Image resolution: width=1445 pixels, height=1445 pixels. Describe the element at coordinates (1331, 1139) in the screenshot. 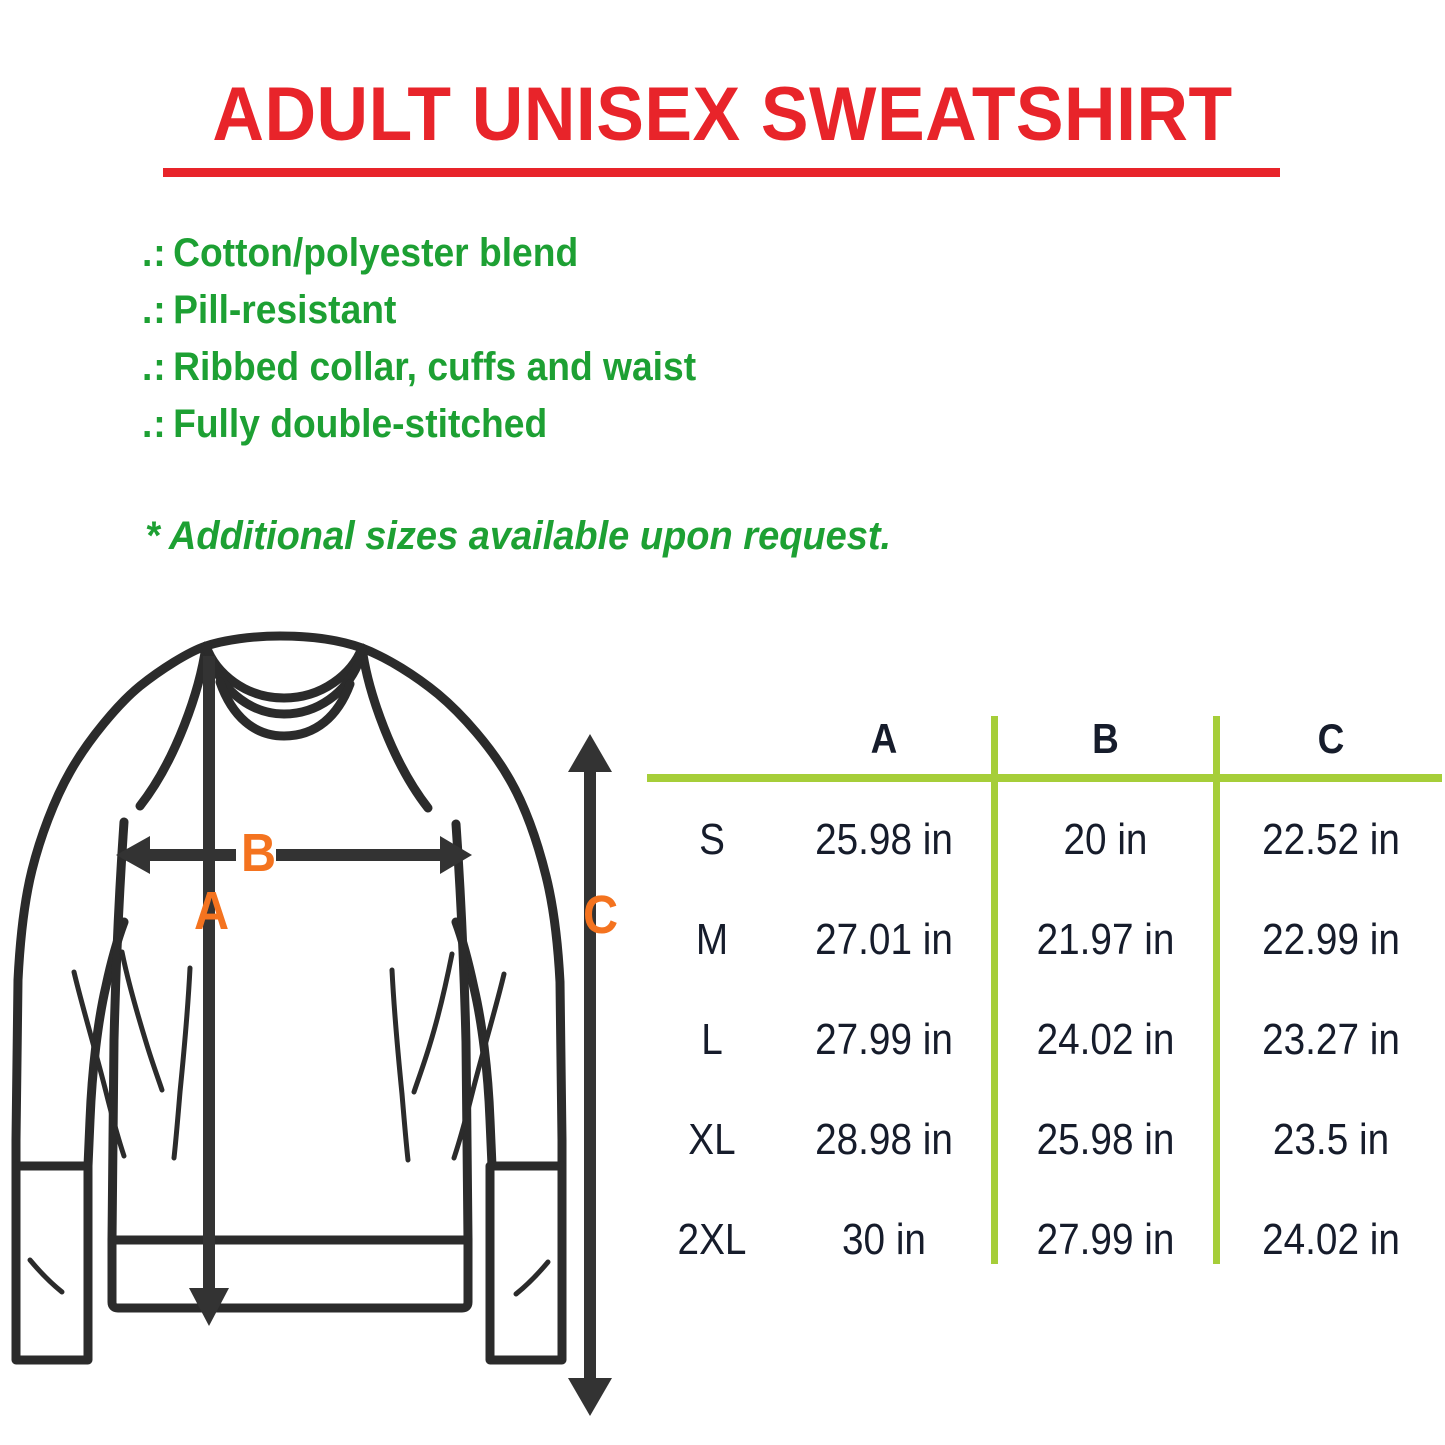

I see `table-cell-c: 23.5 in` at that location.